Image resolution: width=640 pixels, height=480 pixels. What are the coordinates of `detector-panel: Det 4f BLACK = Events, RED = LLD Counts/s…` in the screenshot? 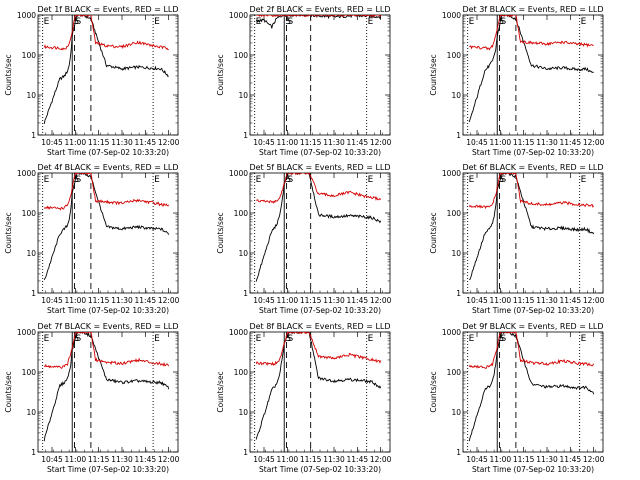 It's located at (92, 239).